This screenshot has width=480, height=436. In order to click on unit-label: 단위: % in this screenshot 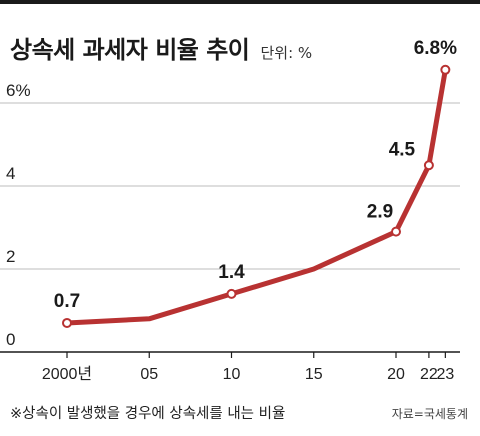, I will do `click(286, 53)`.